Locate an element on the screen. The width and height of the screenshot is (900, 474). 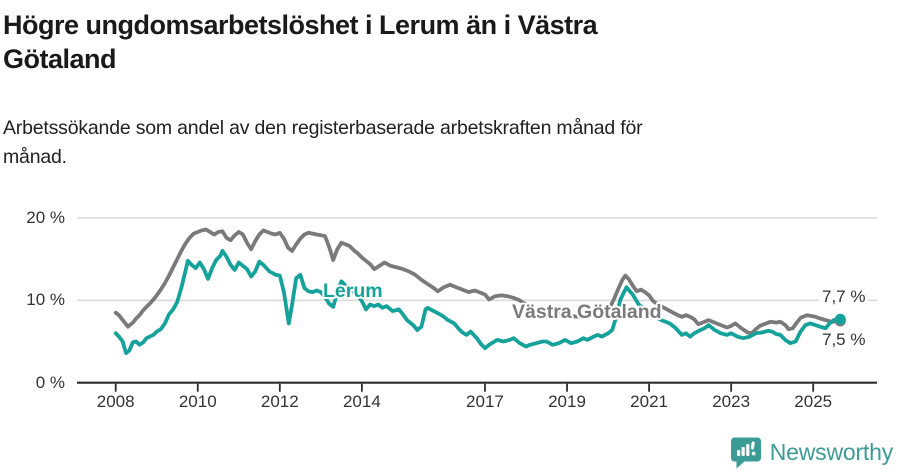
chart-subtitle-line2: månad. is located at coordinates (35, 157).